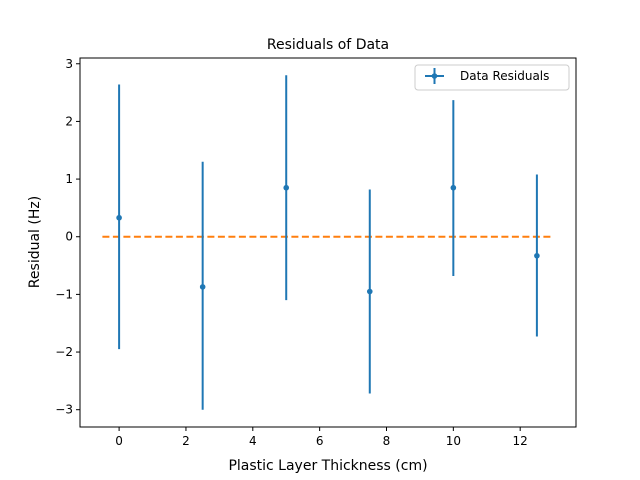 This screenshot has width=640, height=480. Describe the element at coordinates (453, 441) in the screenshot. I see `x-tick-label: 10` at that location.